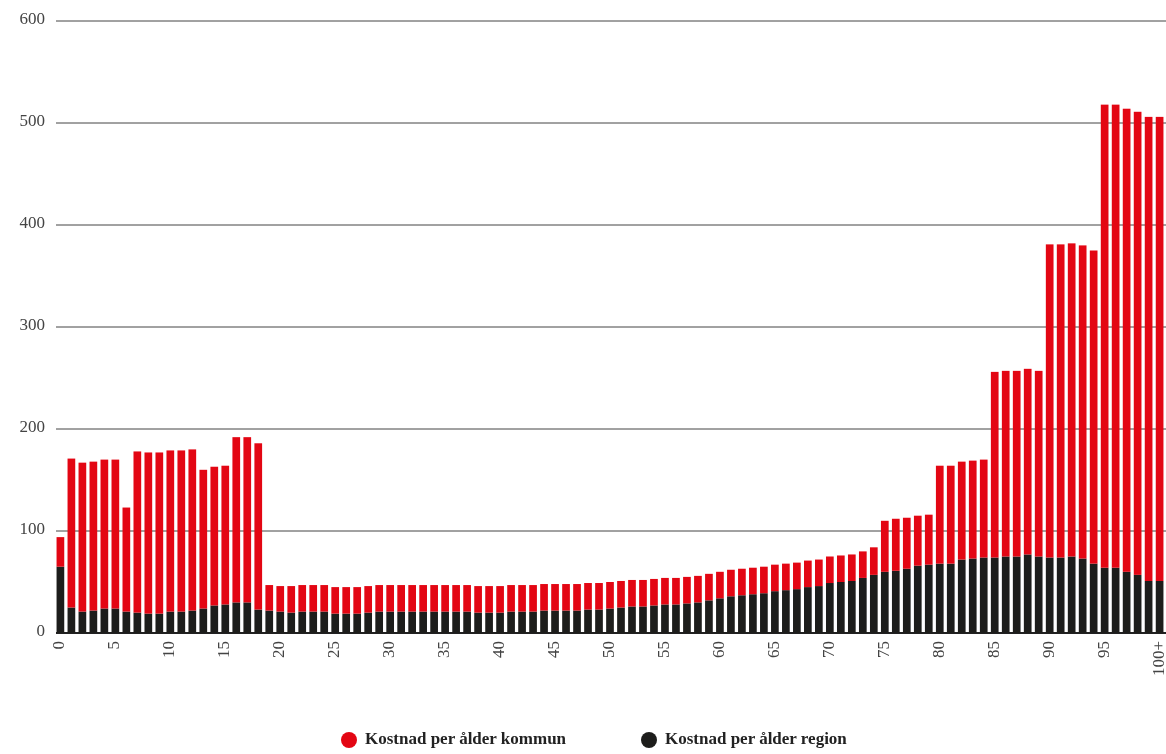 The width and height of the screenshot is (1166, 754). I want to click on x-tick-label: 40, so click(498, 649).